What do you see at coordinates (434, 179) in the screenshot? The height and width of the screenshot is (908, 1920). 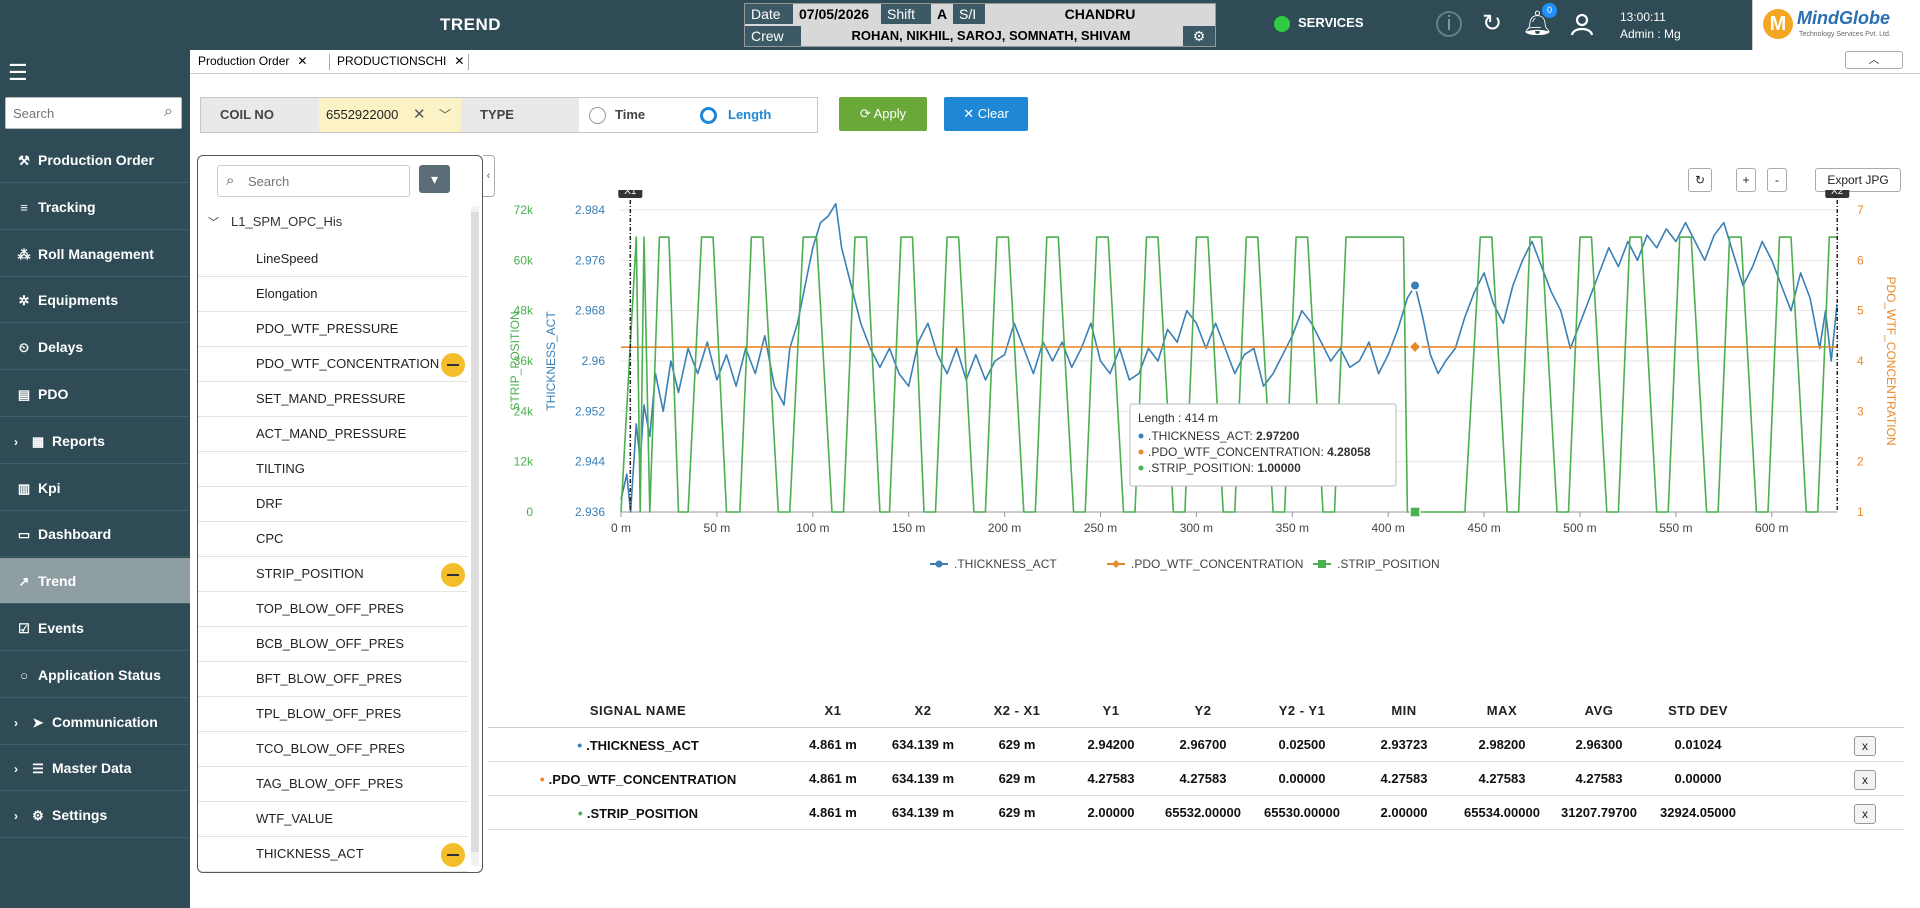 I see `signal-dropdown-button: ▾` at bounding box center [434, 179].